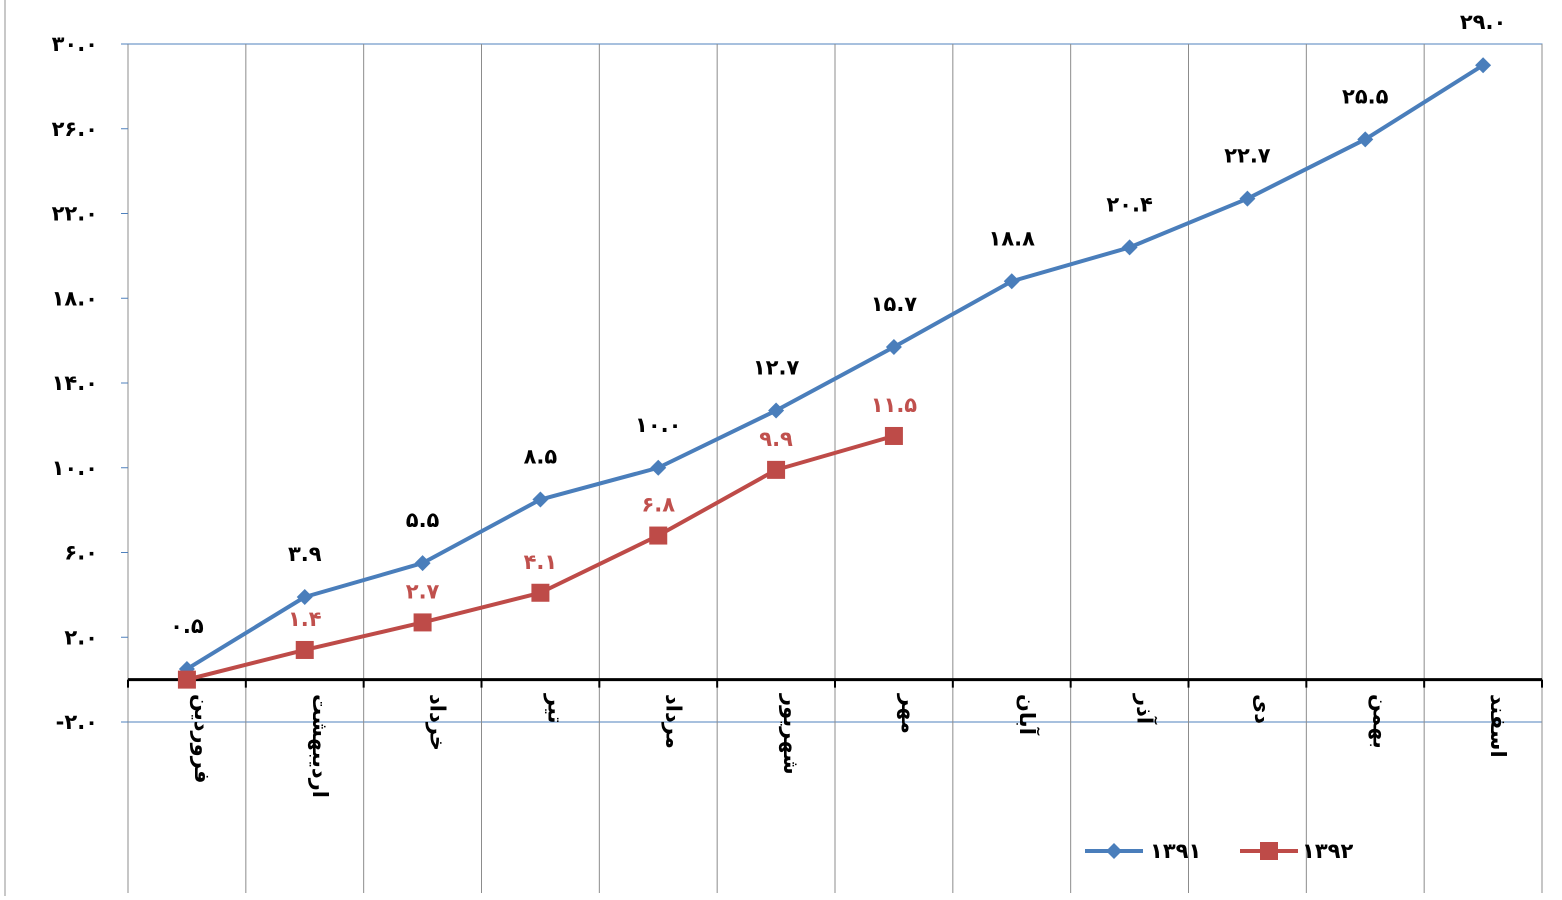 This screenshot has width=1562, height=900. What do you see at coordinates (1145, 709) in the screenshot?
I see `x-tick-label: آذر` at bounding box center [1145, 709].